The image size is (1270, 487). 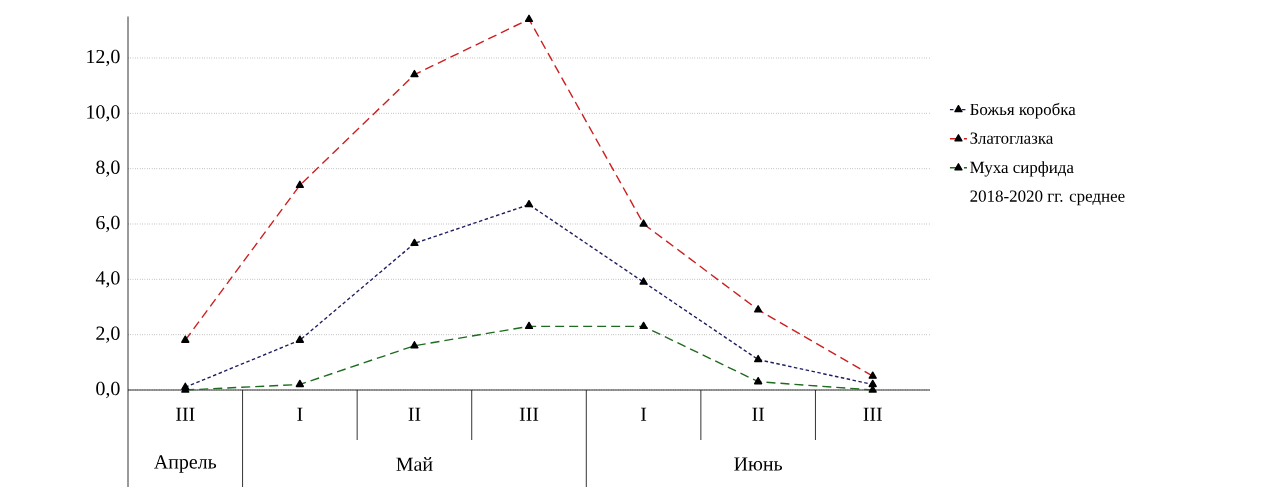 What do you see at coordinates (103, 113) in the screenshot?
I see `y-tick-label: 10,0` at bounding box center [103, 113].